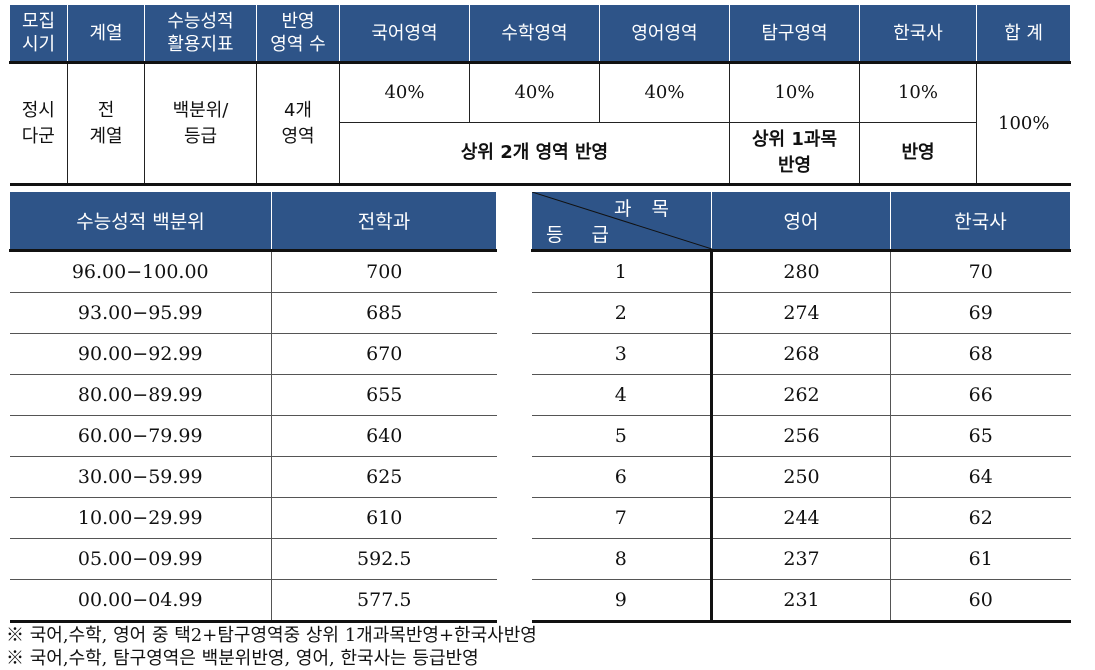 Image resolution: width=1095 pixels, height=670 pixels. Describe the element at coordinates (38, 124) in the screenshot. I see `recruit-period: 정시 다군` at that location.